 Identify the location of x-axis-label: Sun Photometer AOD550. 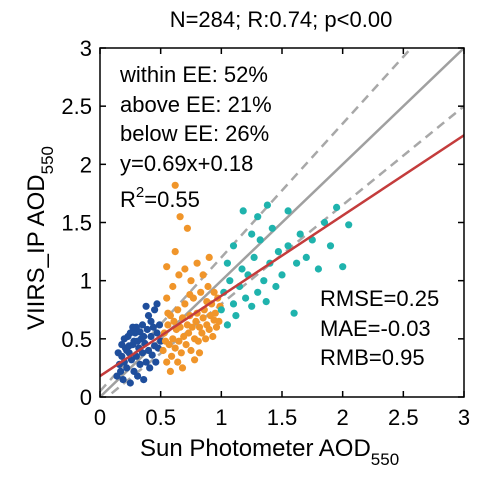
(269, 452).